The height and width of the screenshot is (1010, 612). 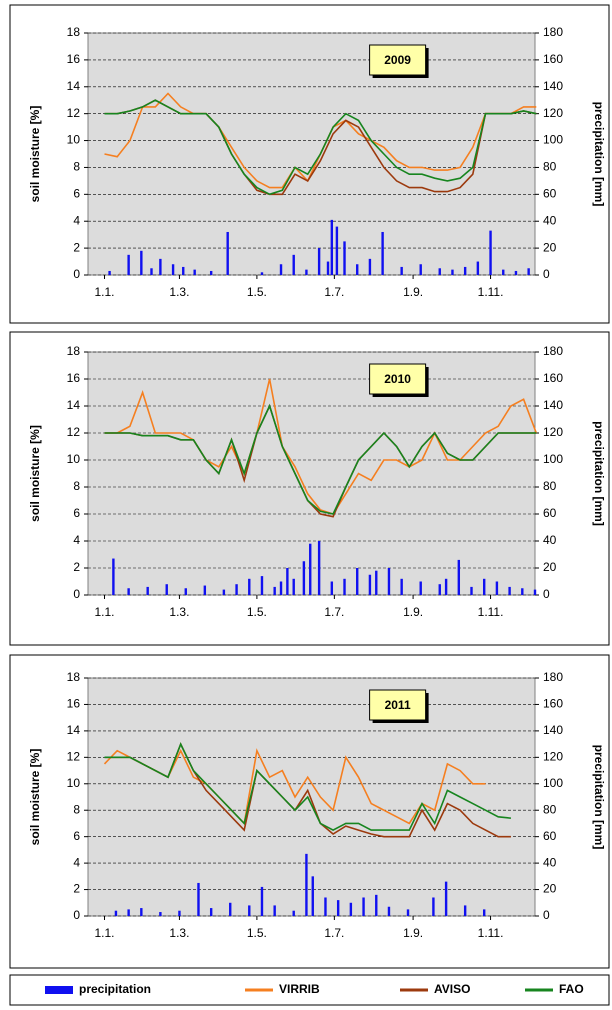 What do you see at coordinates (74, 378) in the screenshot?
I see `y-tick-label: 16` at bounding box center [74, 378].